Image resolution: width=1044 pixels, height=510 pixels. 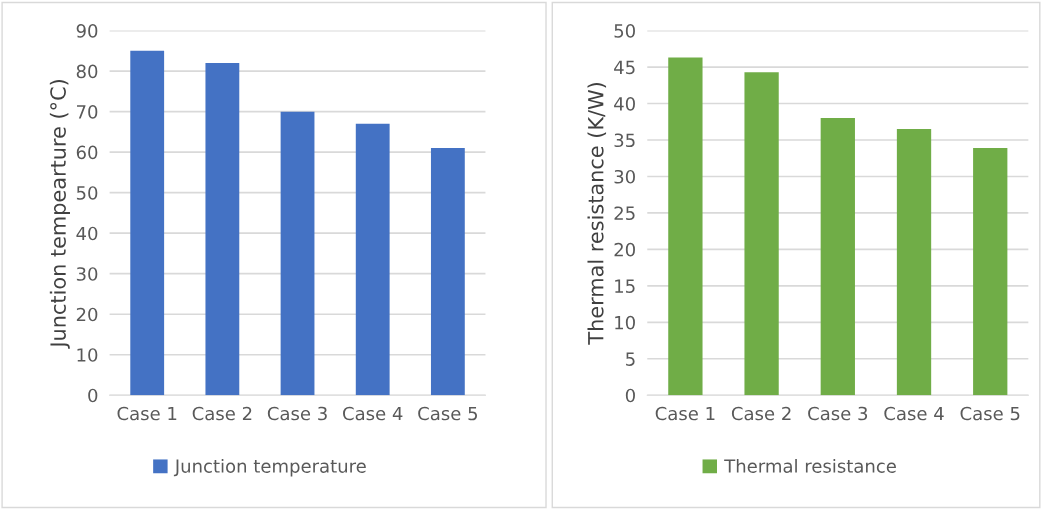 What do you see at coordinates (597, 214) in the screenshot?
I see `y-axis-title: Thermal resistance (K/W)` at bounding box center [597, 214].